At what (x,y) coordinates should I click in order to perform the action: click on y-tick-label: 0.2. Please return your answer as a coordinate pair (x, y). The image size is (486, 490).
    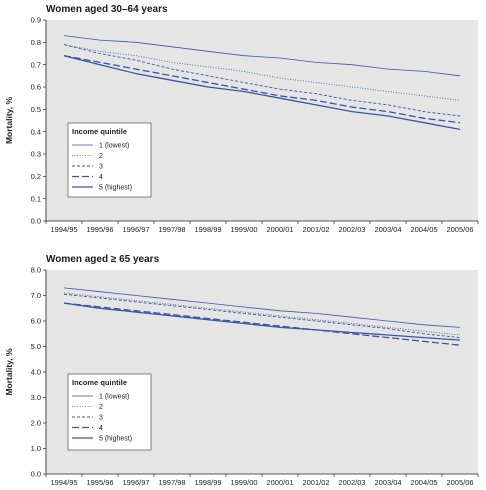
    Looking at the image, I should click on (36, 176).